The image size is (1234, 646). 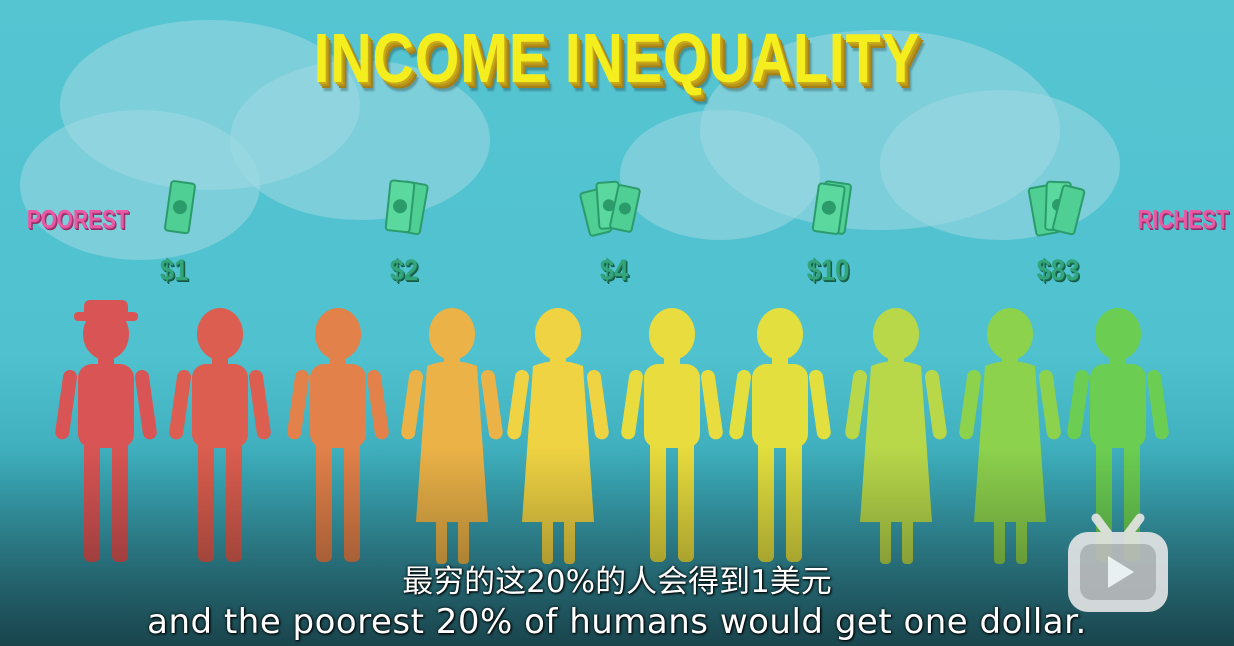 I want to click on amount-label: $1, so click(x=174, y=270).